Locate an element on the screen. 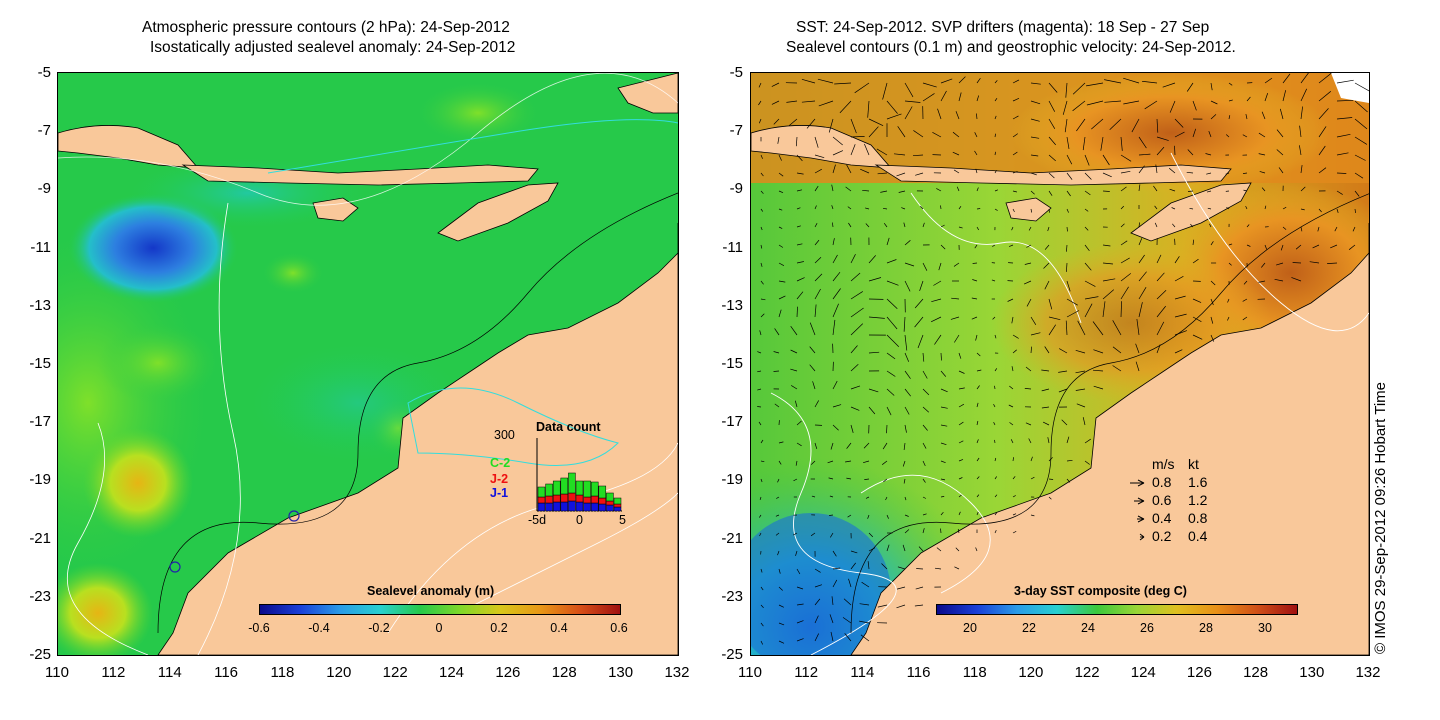 This screenshot has height=720, width=1440. histogram-title: Data count is located at coordinates (568, 427).